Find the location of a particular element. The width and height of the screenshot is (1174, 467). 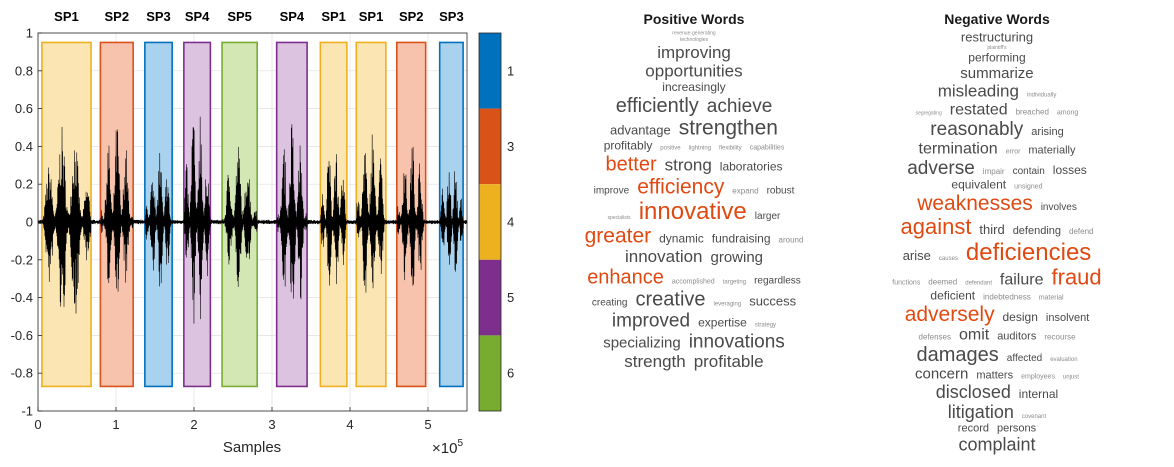

word-greater: greater is located at coordinates (618, 236).